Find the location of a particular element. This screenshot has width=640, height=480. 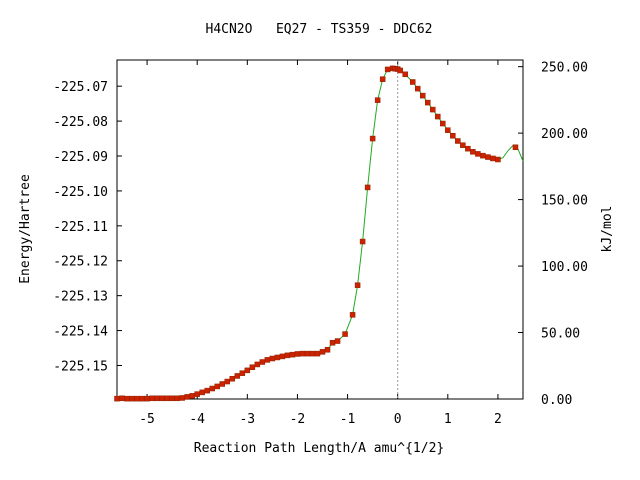

y-tick-label-left: -225.14 is located at coordinates (80, 332).